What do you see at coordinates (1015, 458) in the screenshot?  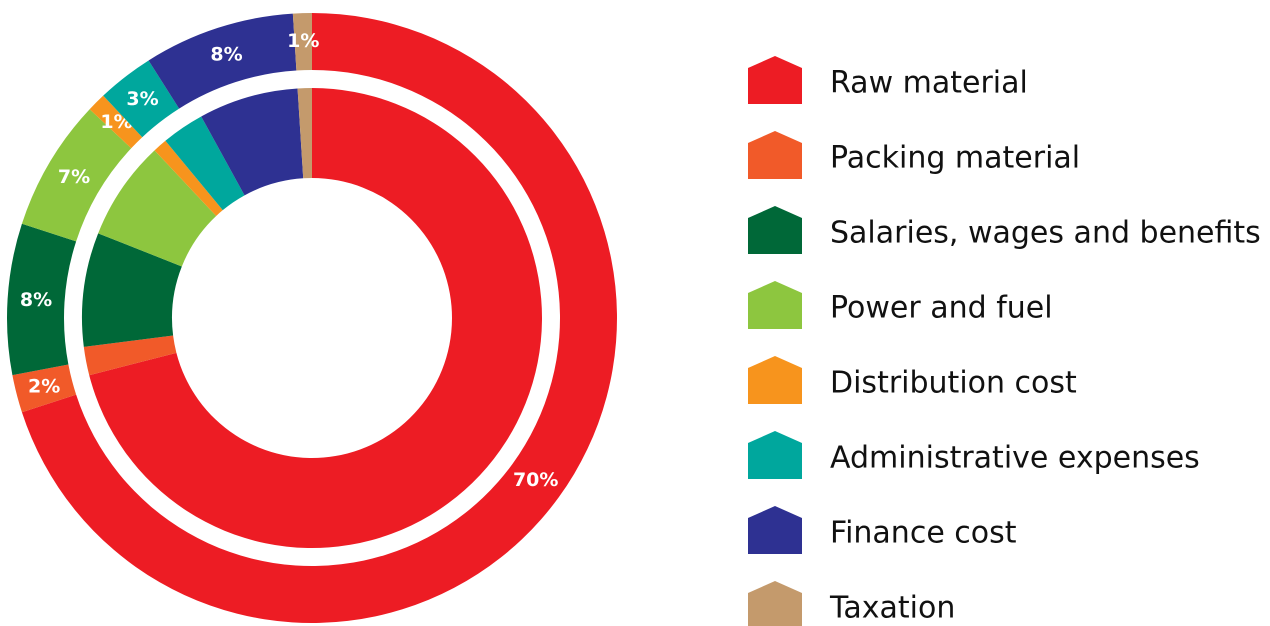 I see `legend-label: Administrative expenses` at bounding box center [1015, 458].